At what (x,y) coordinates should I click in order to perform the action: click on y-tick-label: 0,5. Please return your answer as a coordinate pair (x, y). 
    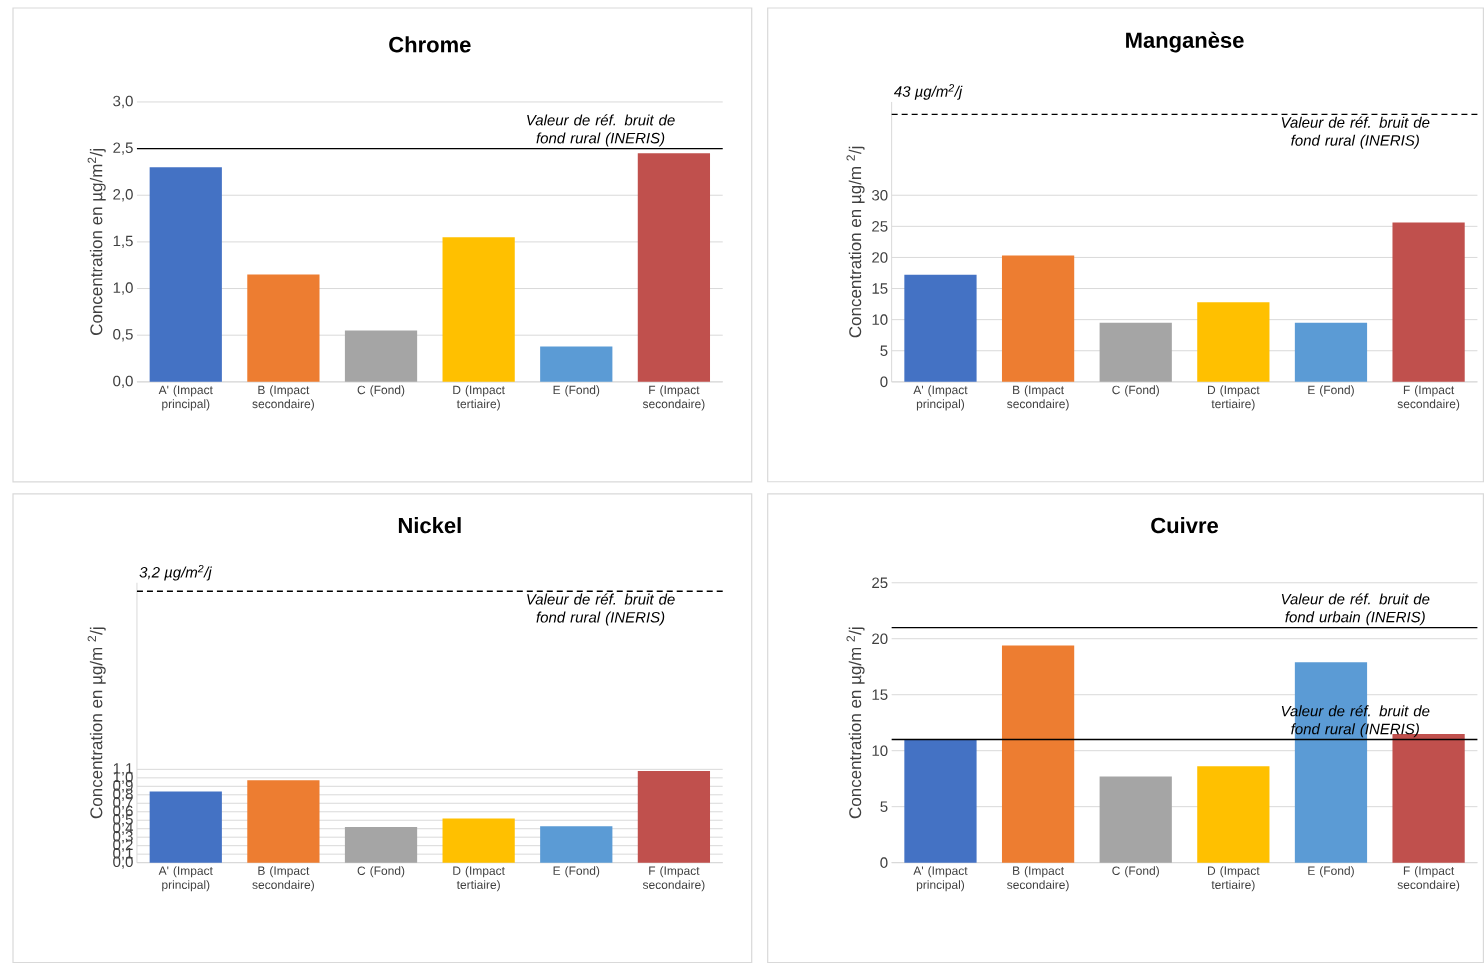
    Looking at the image, I should click on (123, 335).